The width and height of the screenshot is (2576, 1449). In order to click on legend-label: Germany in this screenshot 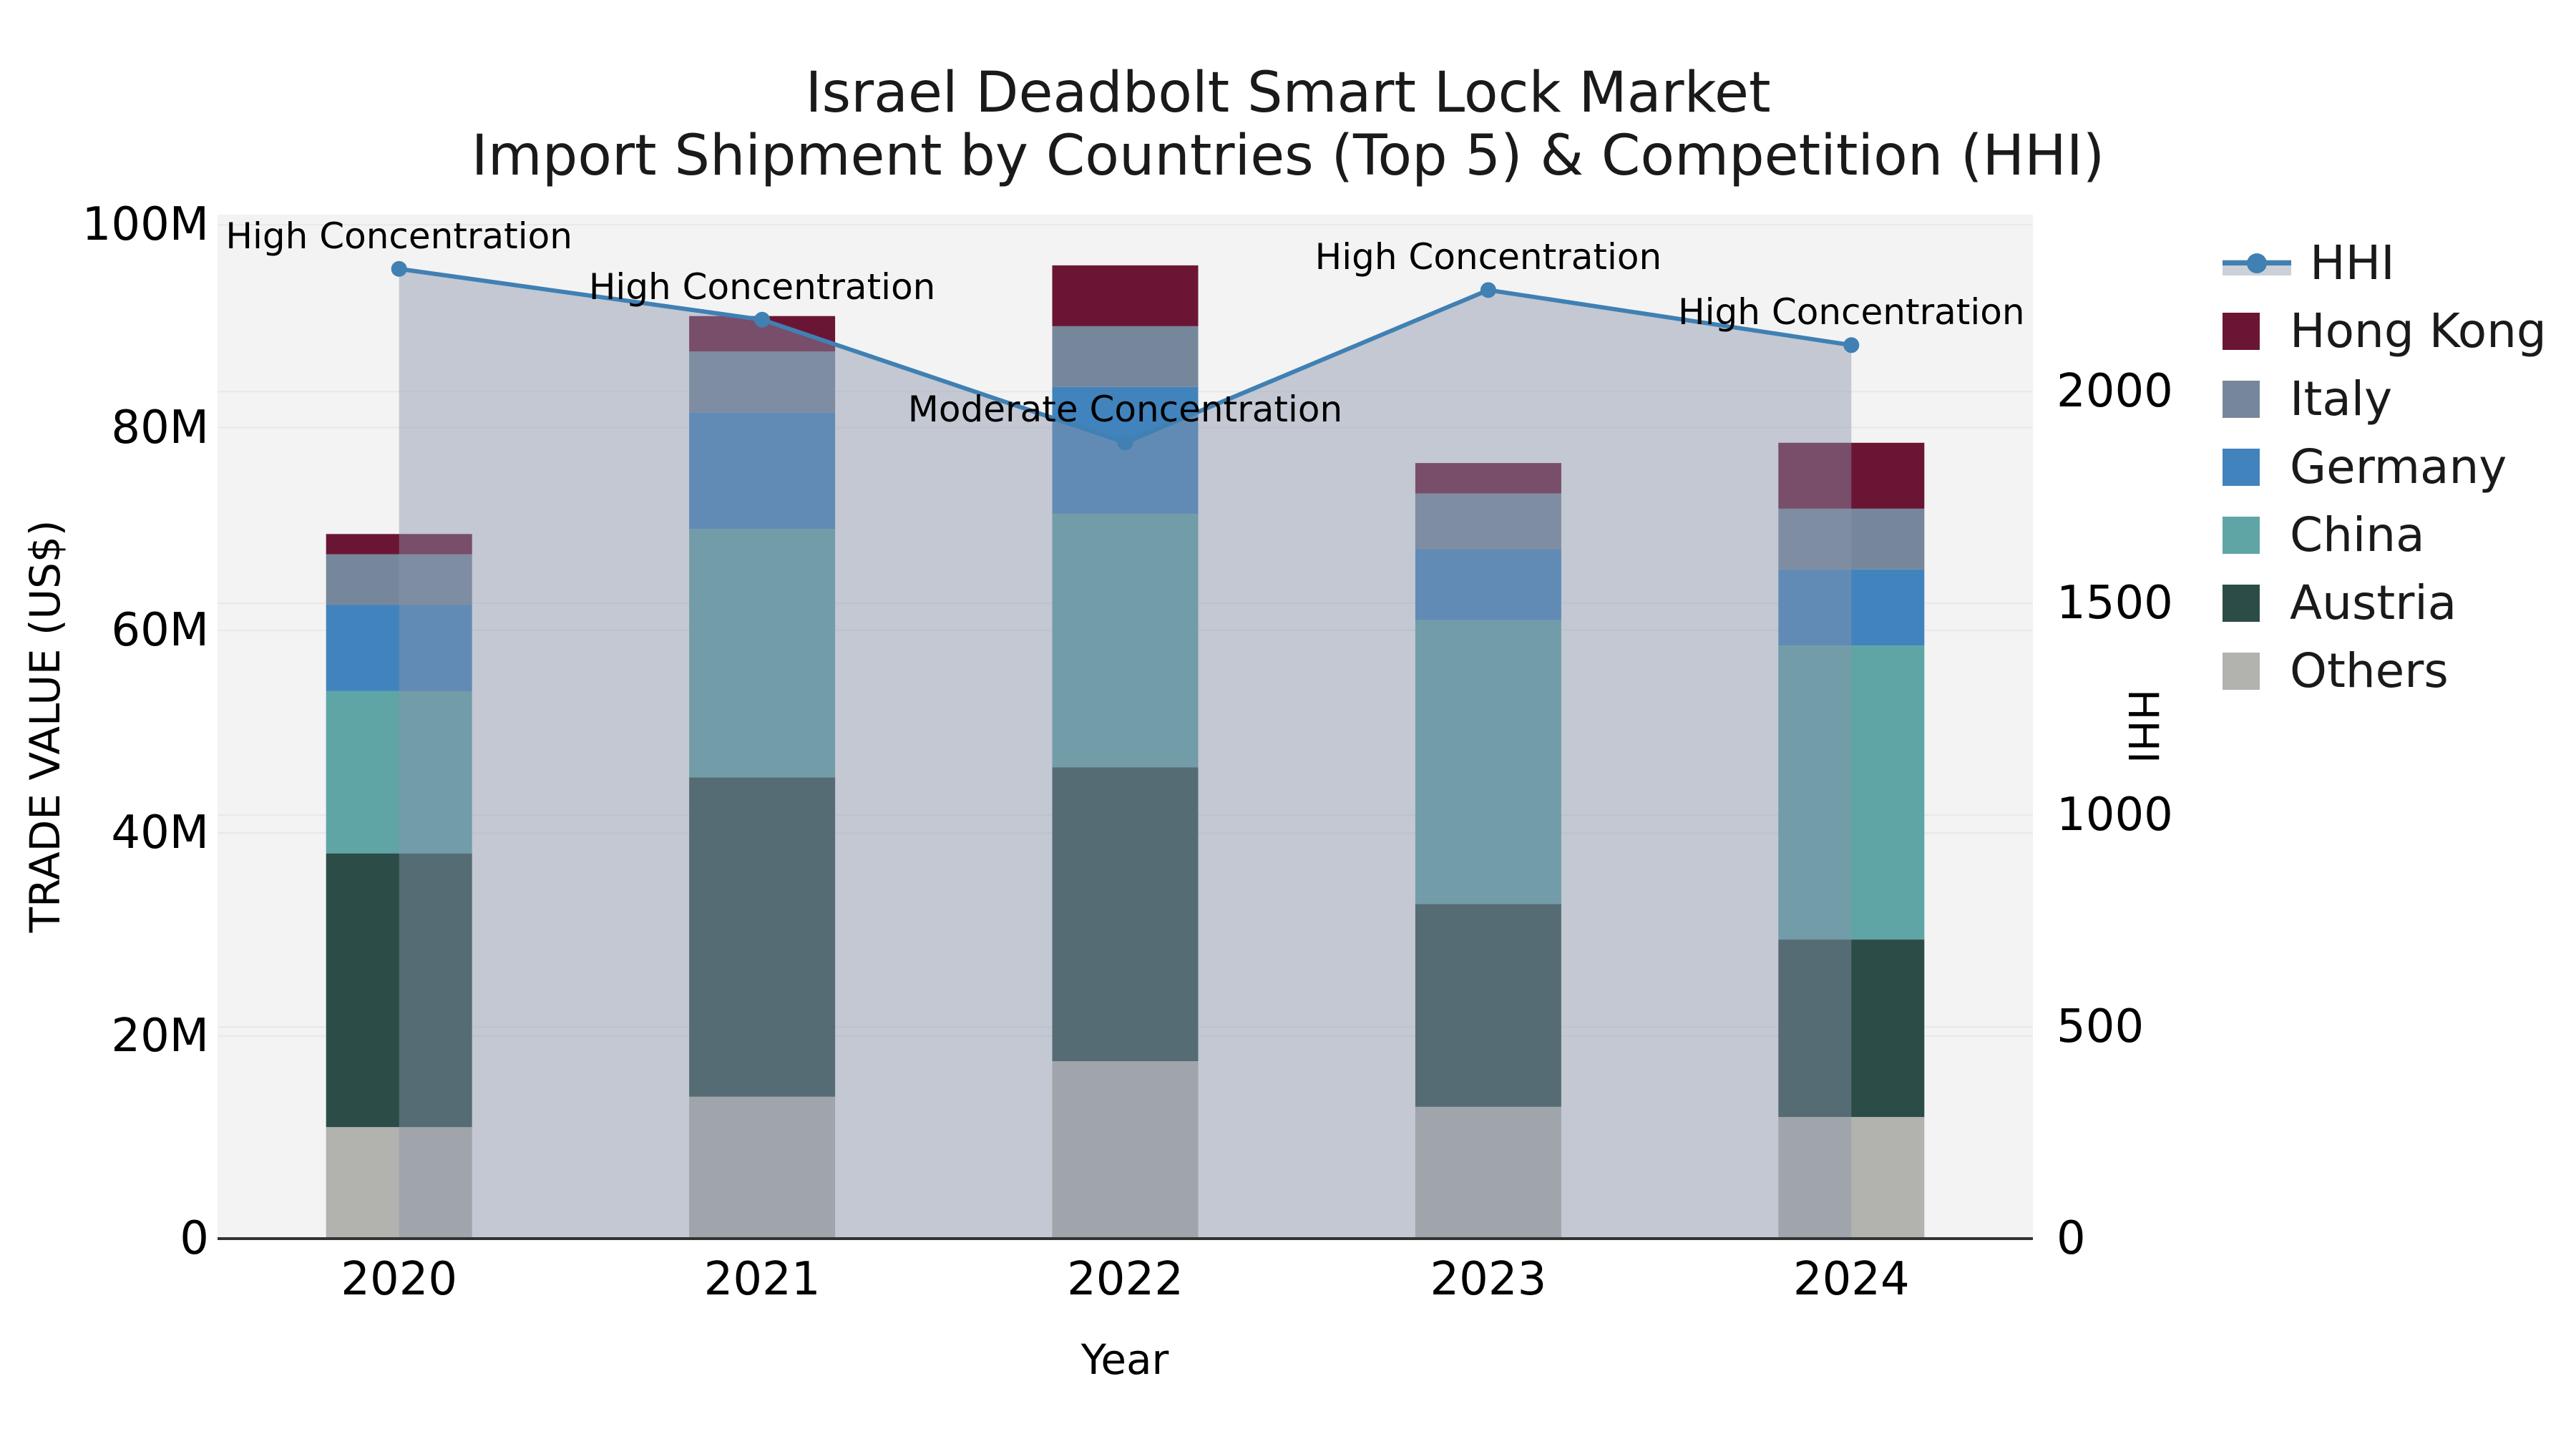, I will do `click(2398, 466)`.